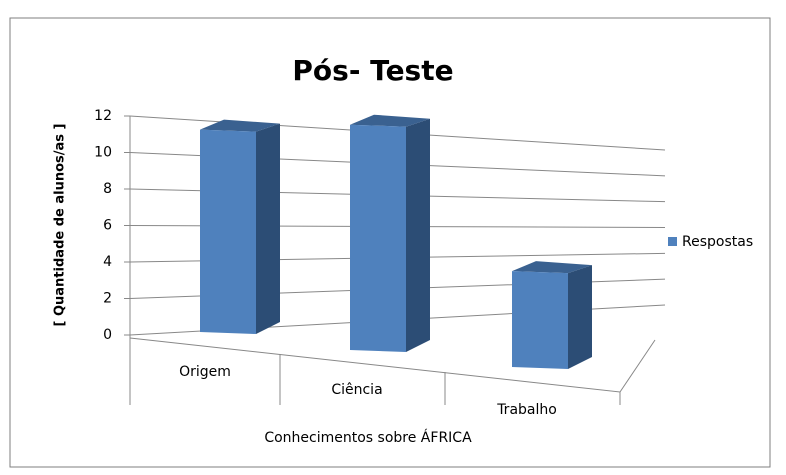 The height and width of the screenshot is (475, 786). Describe the element at coordinates (103, 116) in the screenshot. I see `y-tick-label: 12` at that location.